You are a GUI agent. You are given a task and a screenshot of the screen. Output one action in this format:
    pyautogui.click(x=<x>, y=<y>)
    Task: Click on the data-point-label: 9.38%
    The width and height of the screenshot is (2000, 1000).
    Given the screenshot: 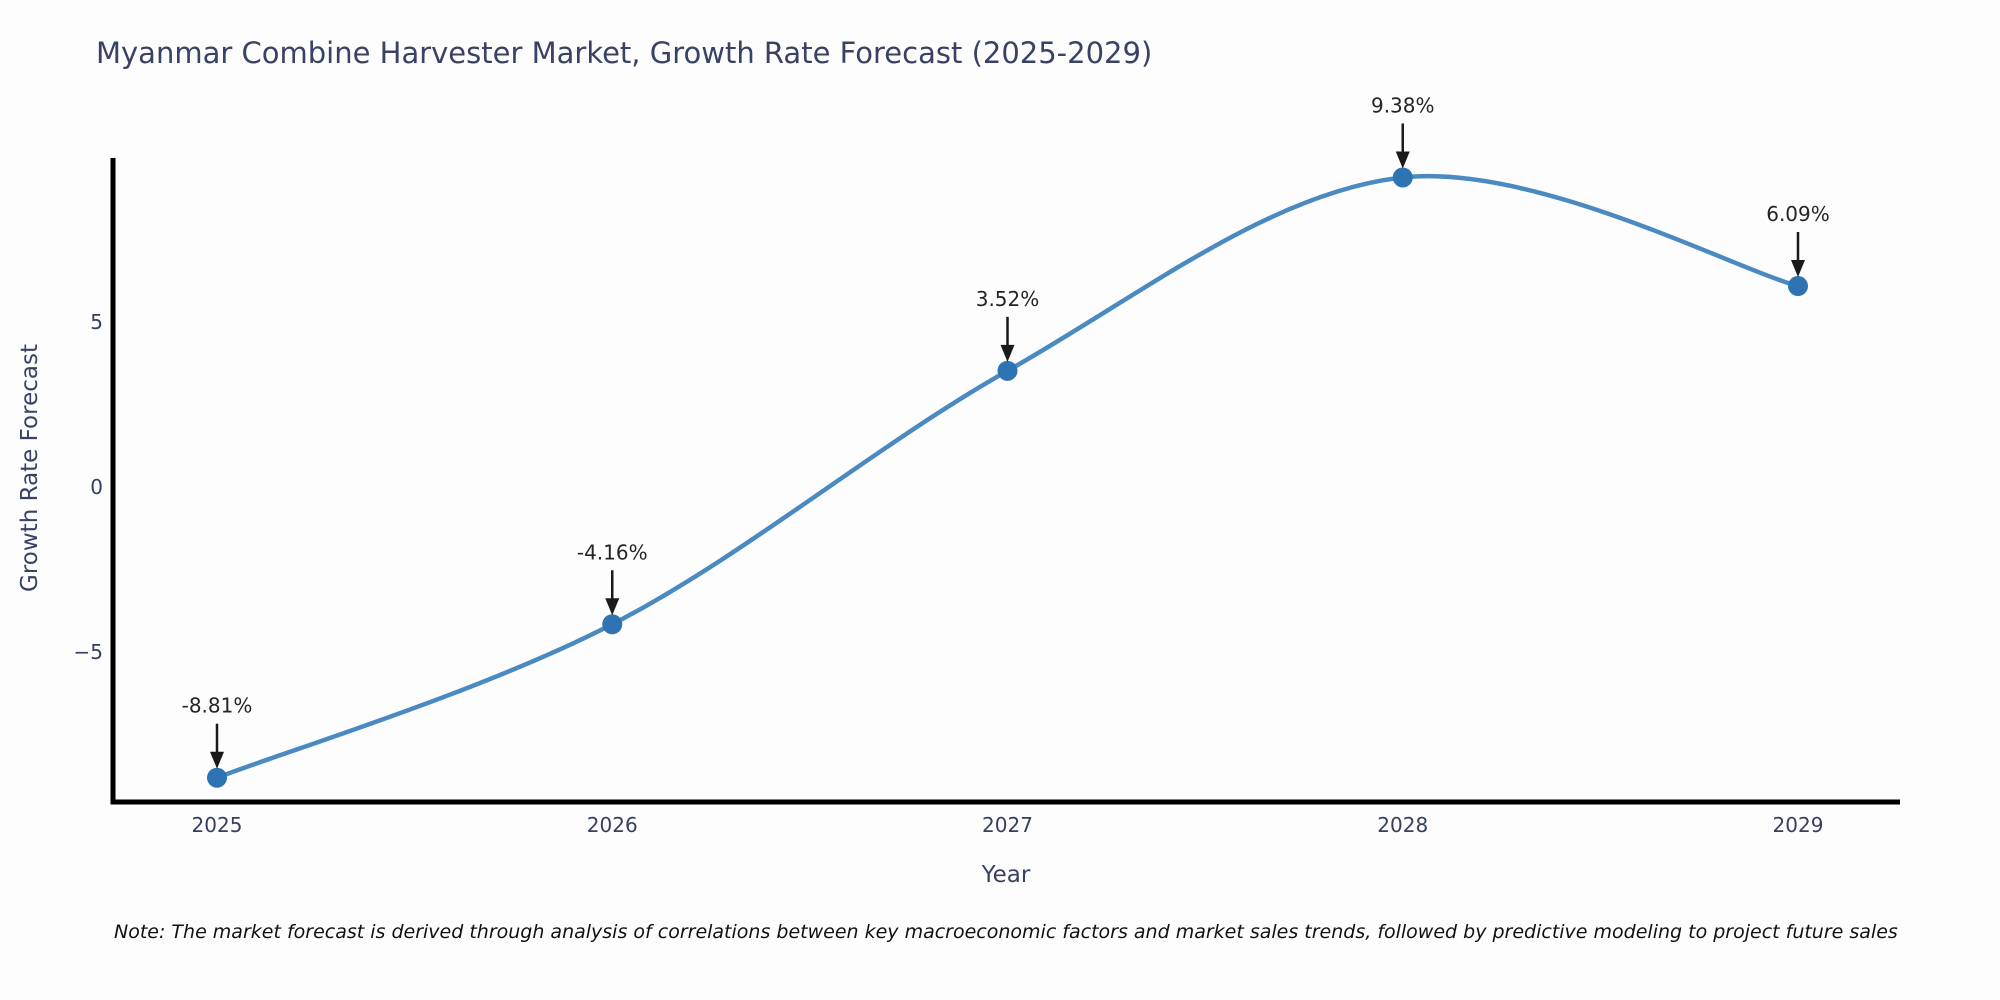 What is the action you would take?
    pyautogui.click(x=1403, y=105)
    